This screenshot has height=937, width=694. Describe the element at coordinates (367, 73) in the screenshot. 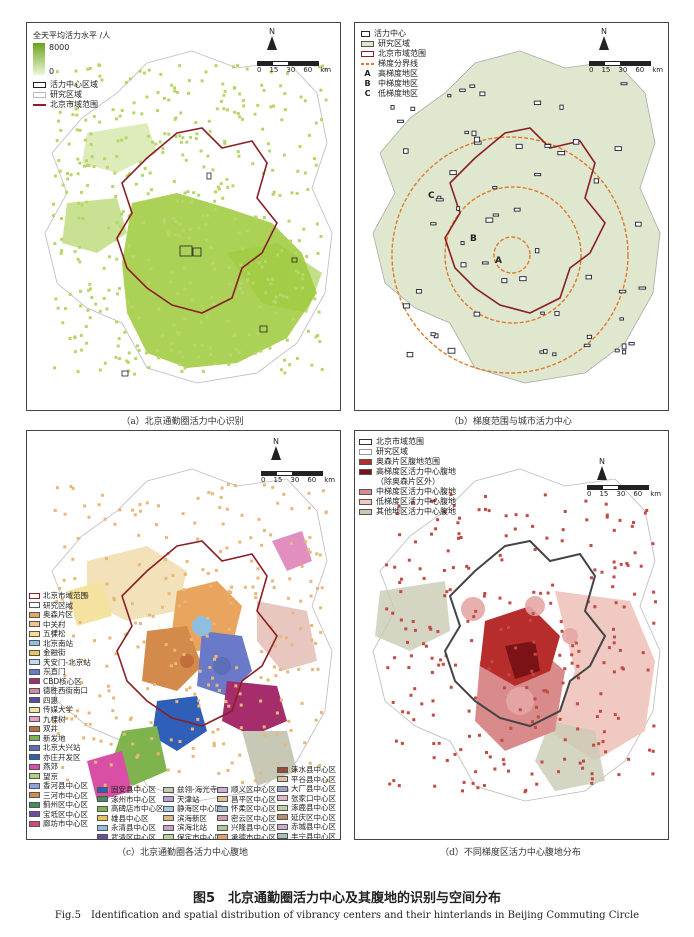

I see `legend-b-key: A` at that location.